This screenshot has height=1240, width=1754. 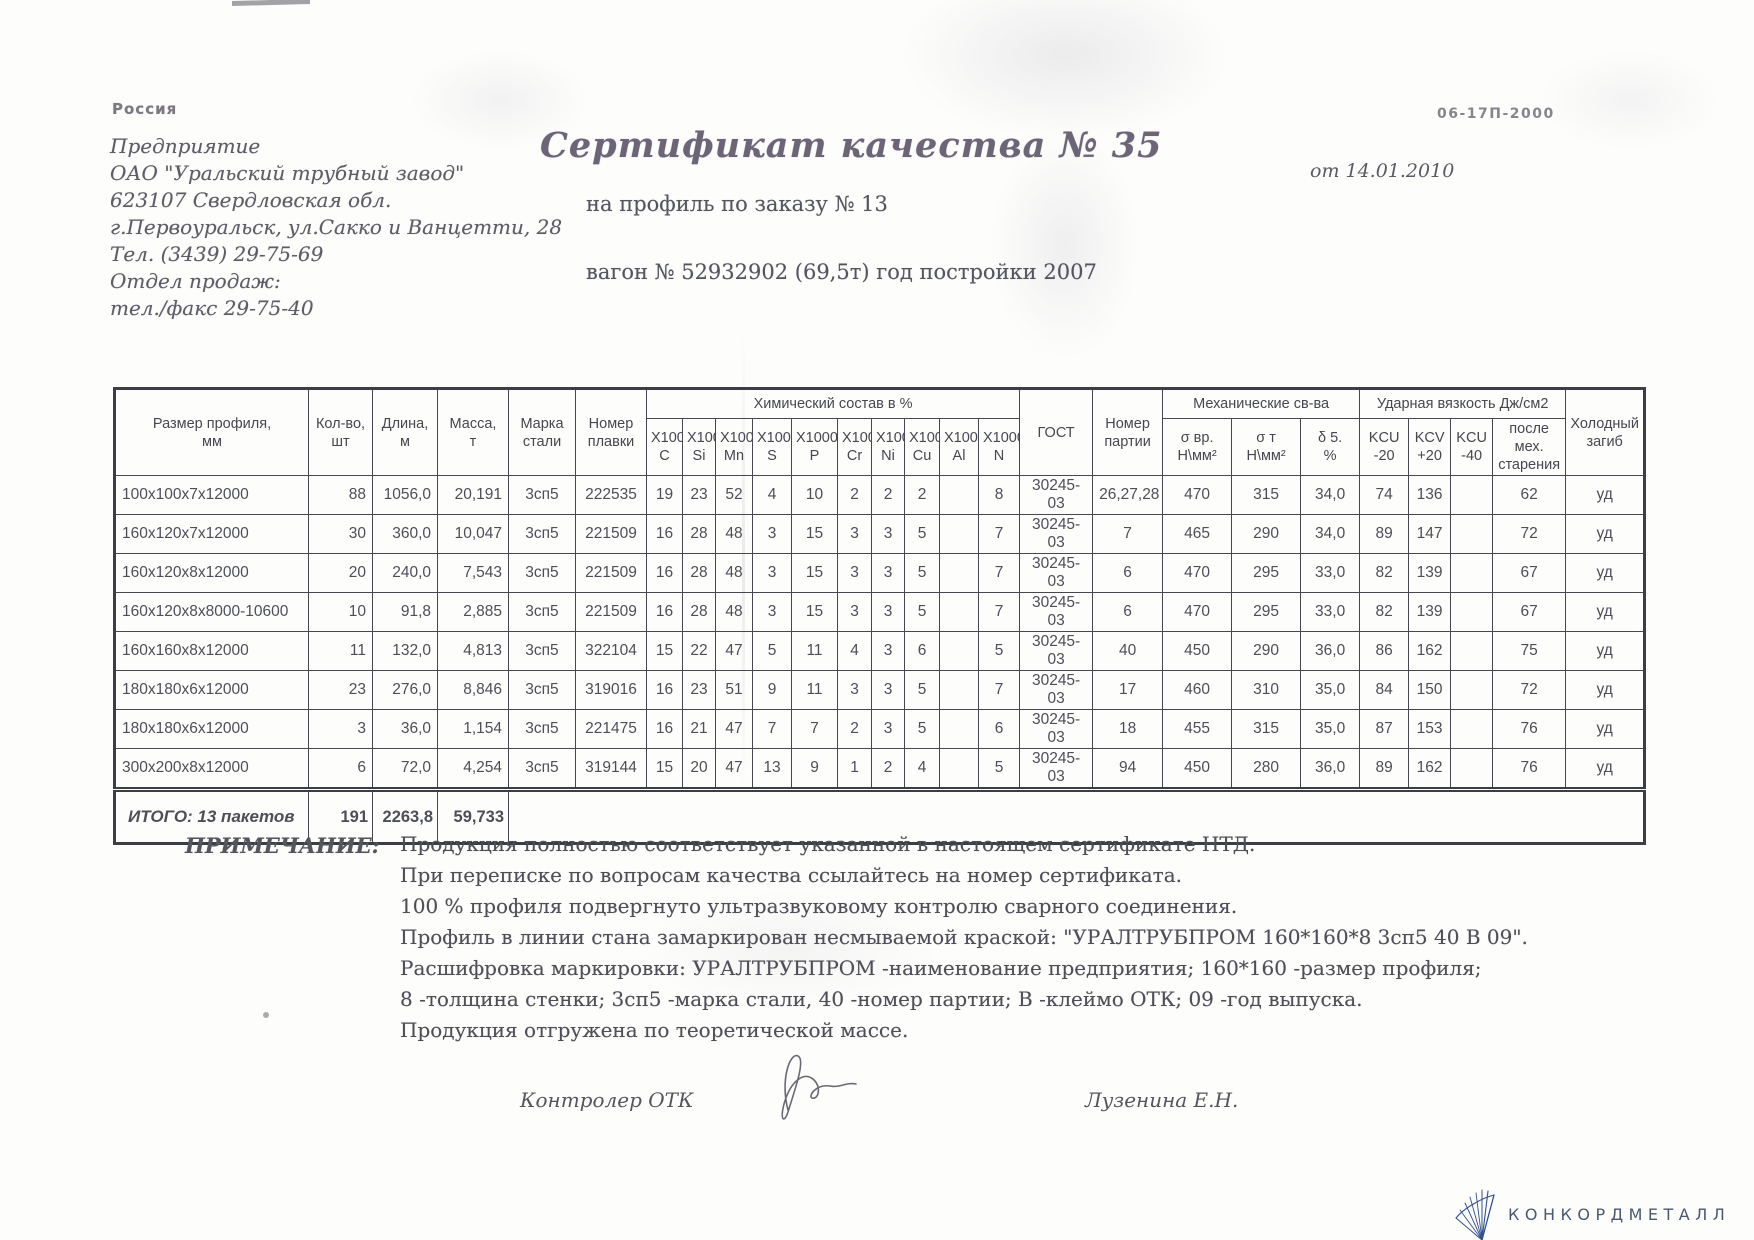 I want to click on notes-label: ПРИМЕЧАНИЕ:, so click(x=282, y=845).